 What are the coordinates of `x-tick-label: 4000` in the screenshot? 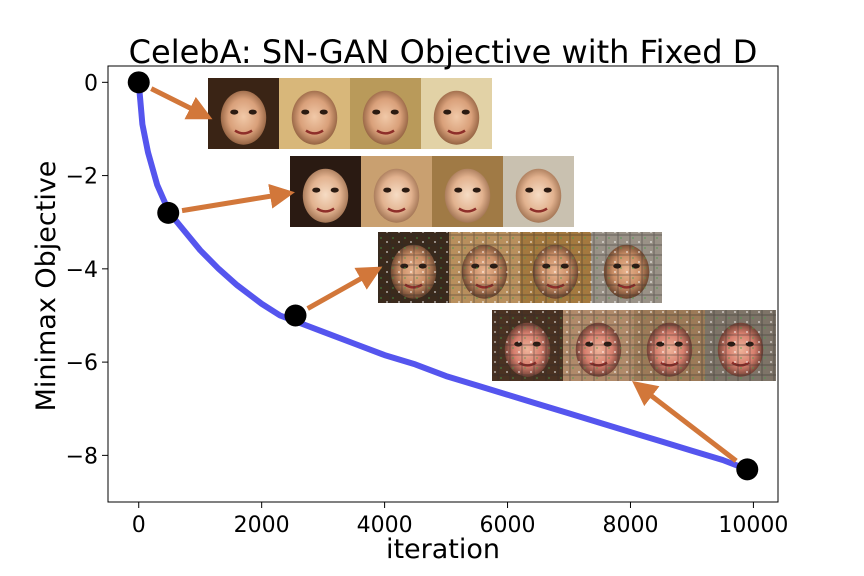 It's located at (385, 525).